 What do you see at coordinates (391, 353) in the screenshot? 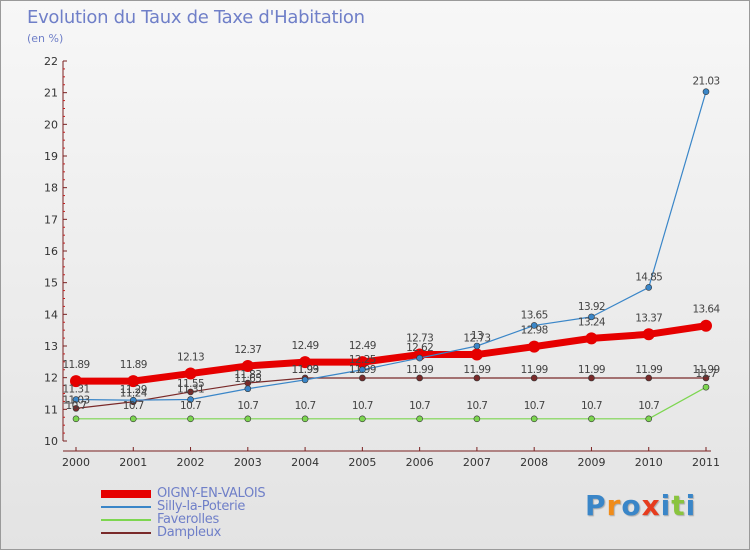
I see `series-line-oigny-en-valois` at bounding box center [391, 353].